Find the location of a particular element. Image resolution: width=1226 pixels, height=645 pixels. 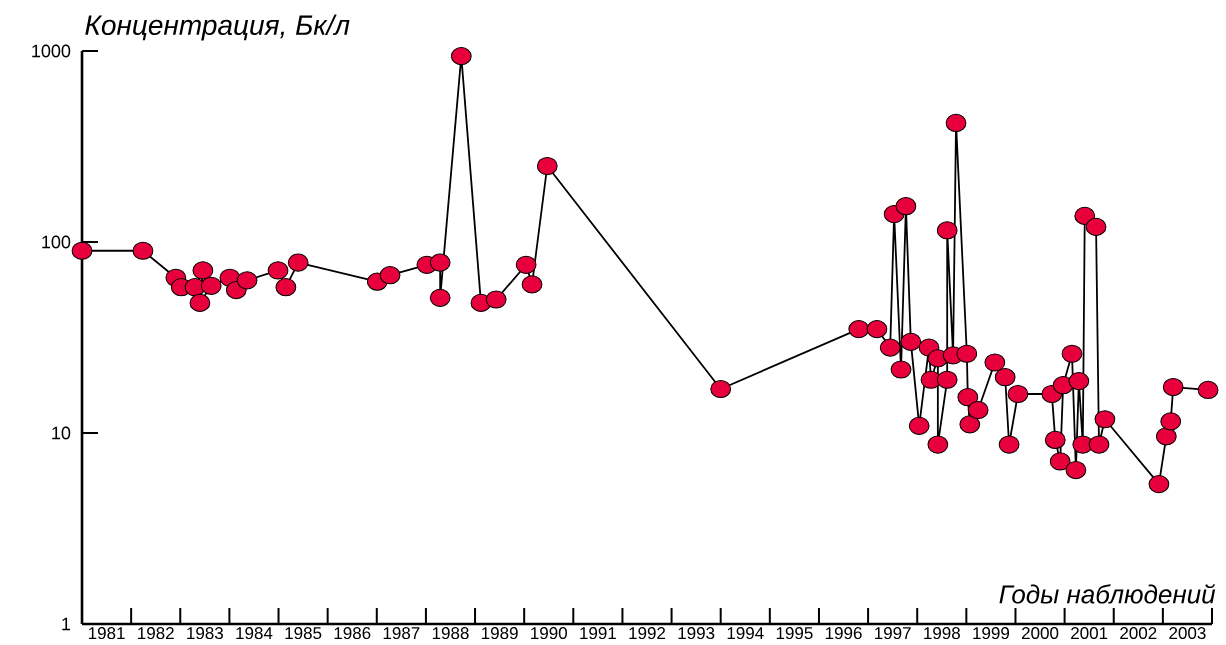

x-tick-label: 1981 is located at coordinates (106, 633).